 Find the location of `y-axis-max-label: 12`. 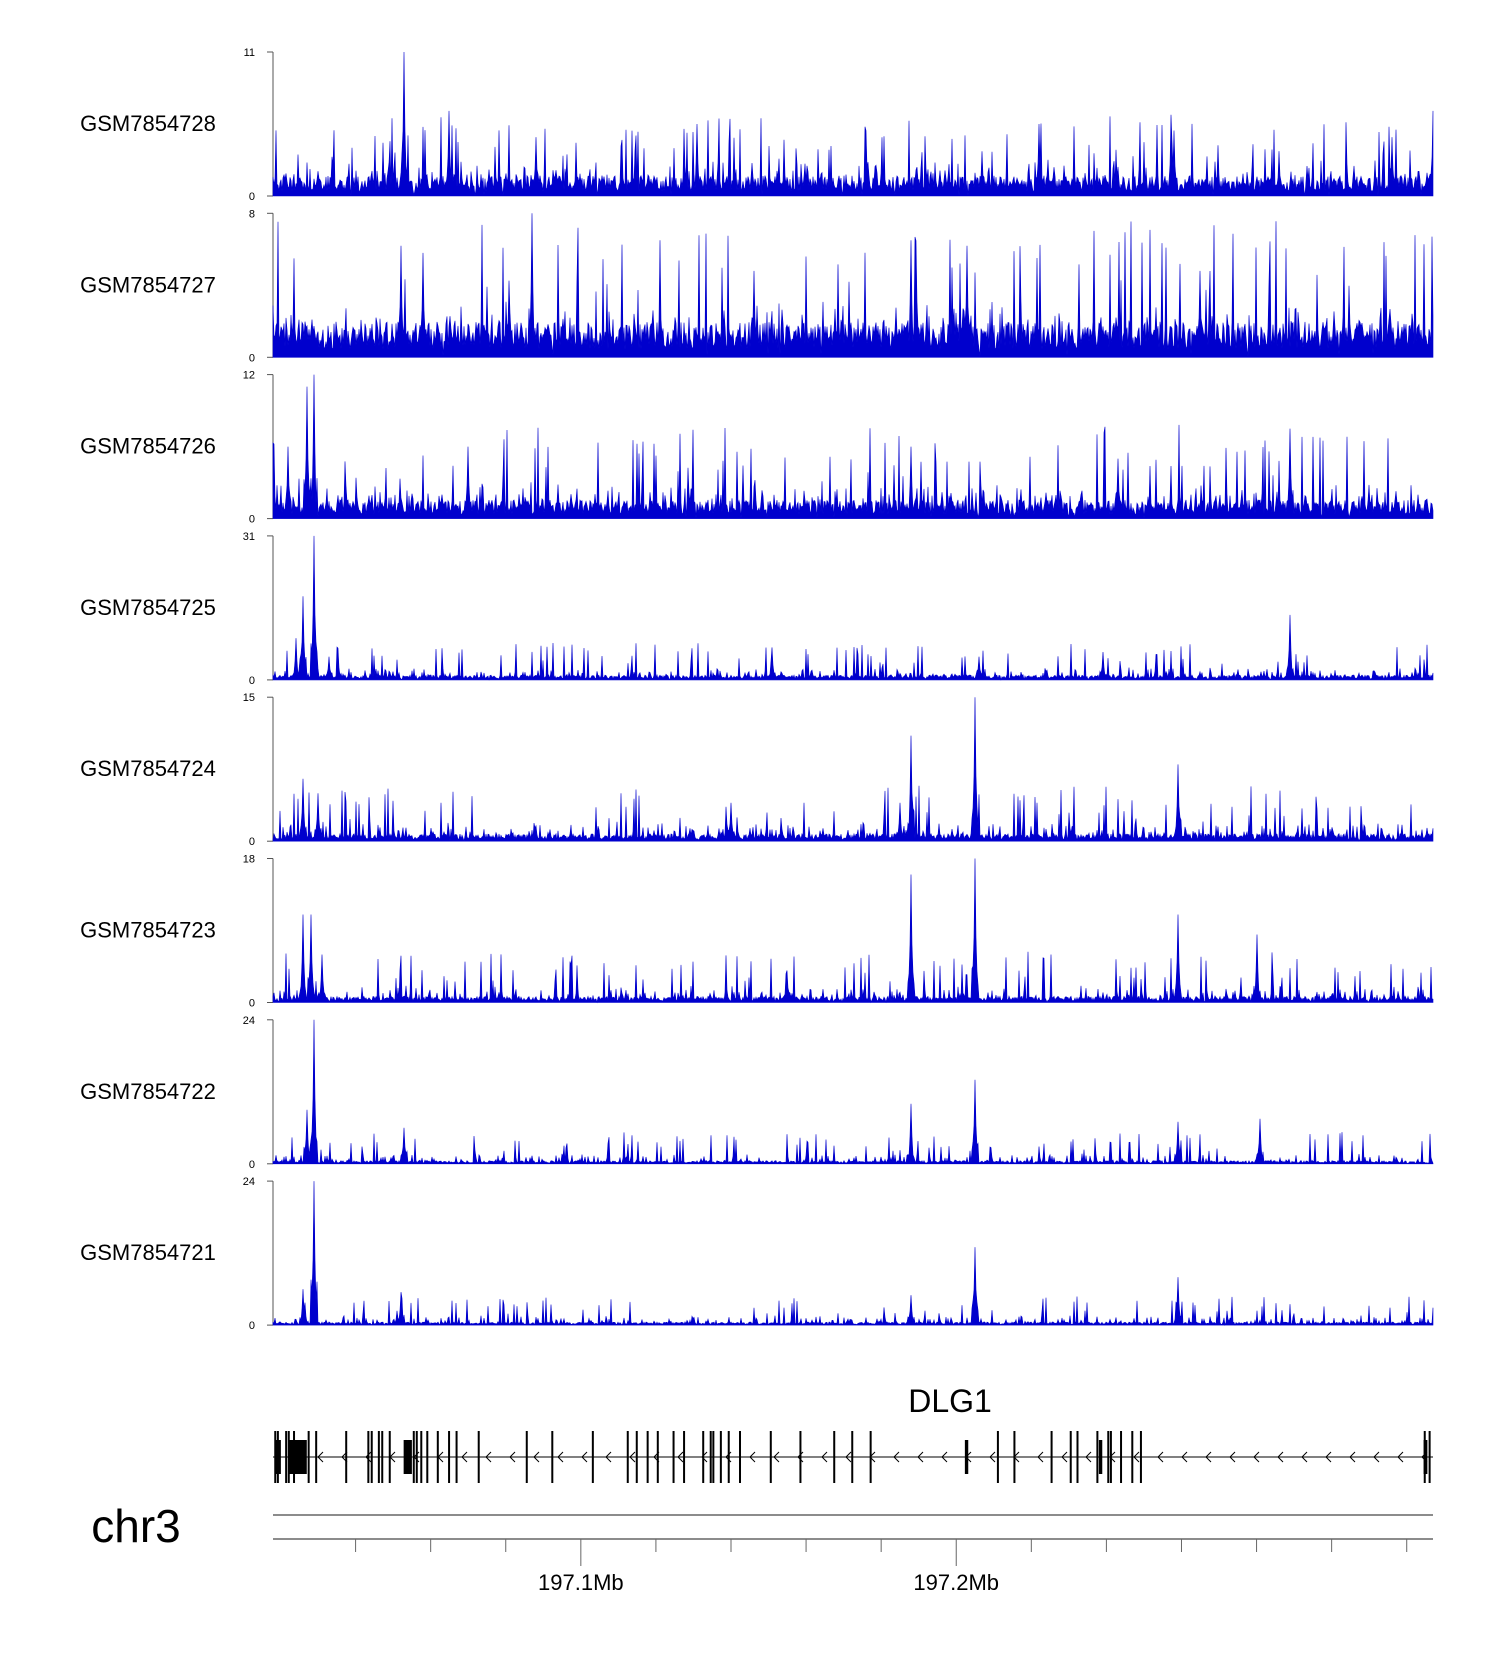

y-axis-max-label: 12 is located at coordinates (249, 376).